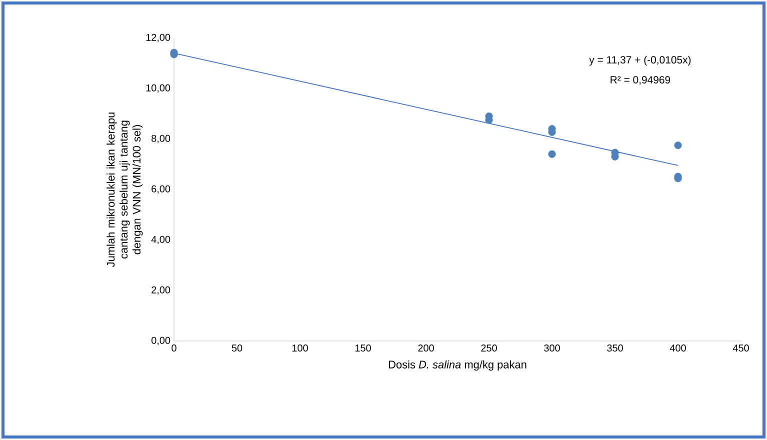 The height and width of the screenshot is (440, 767). What do you see at coordinates (158, 88) in the screenshot?
I see `y-tick-label: 10,00` at bounding box center [158, 88].